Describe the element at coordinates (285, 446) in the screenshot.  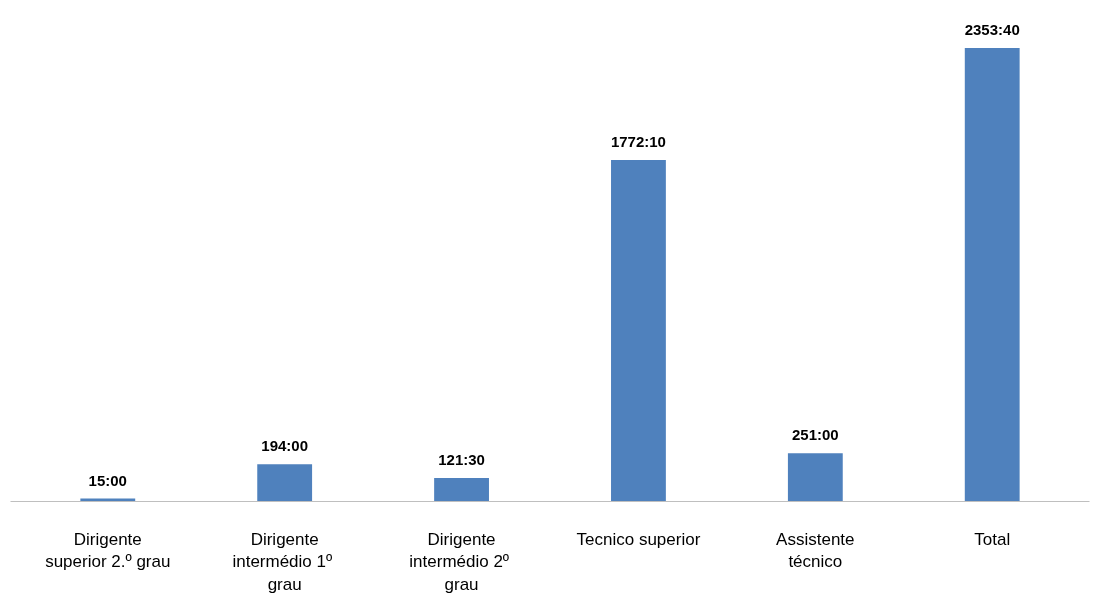
I see `data-label: 194:00` at that location.